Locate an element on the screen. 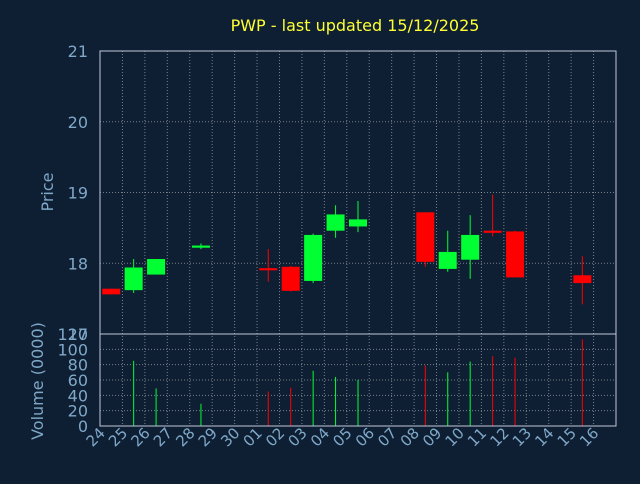  volume-axis-label: Volume (0000) is located at coordinates (37, 381).